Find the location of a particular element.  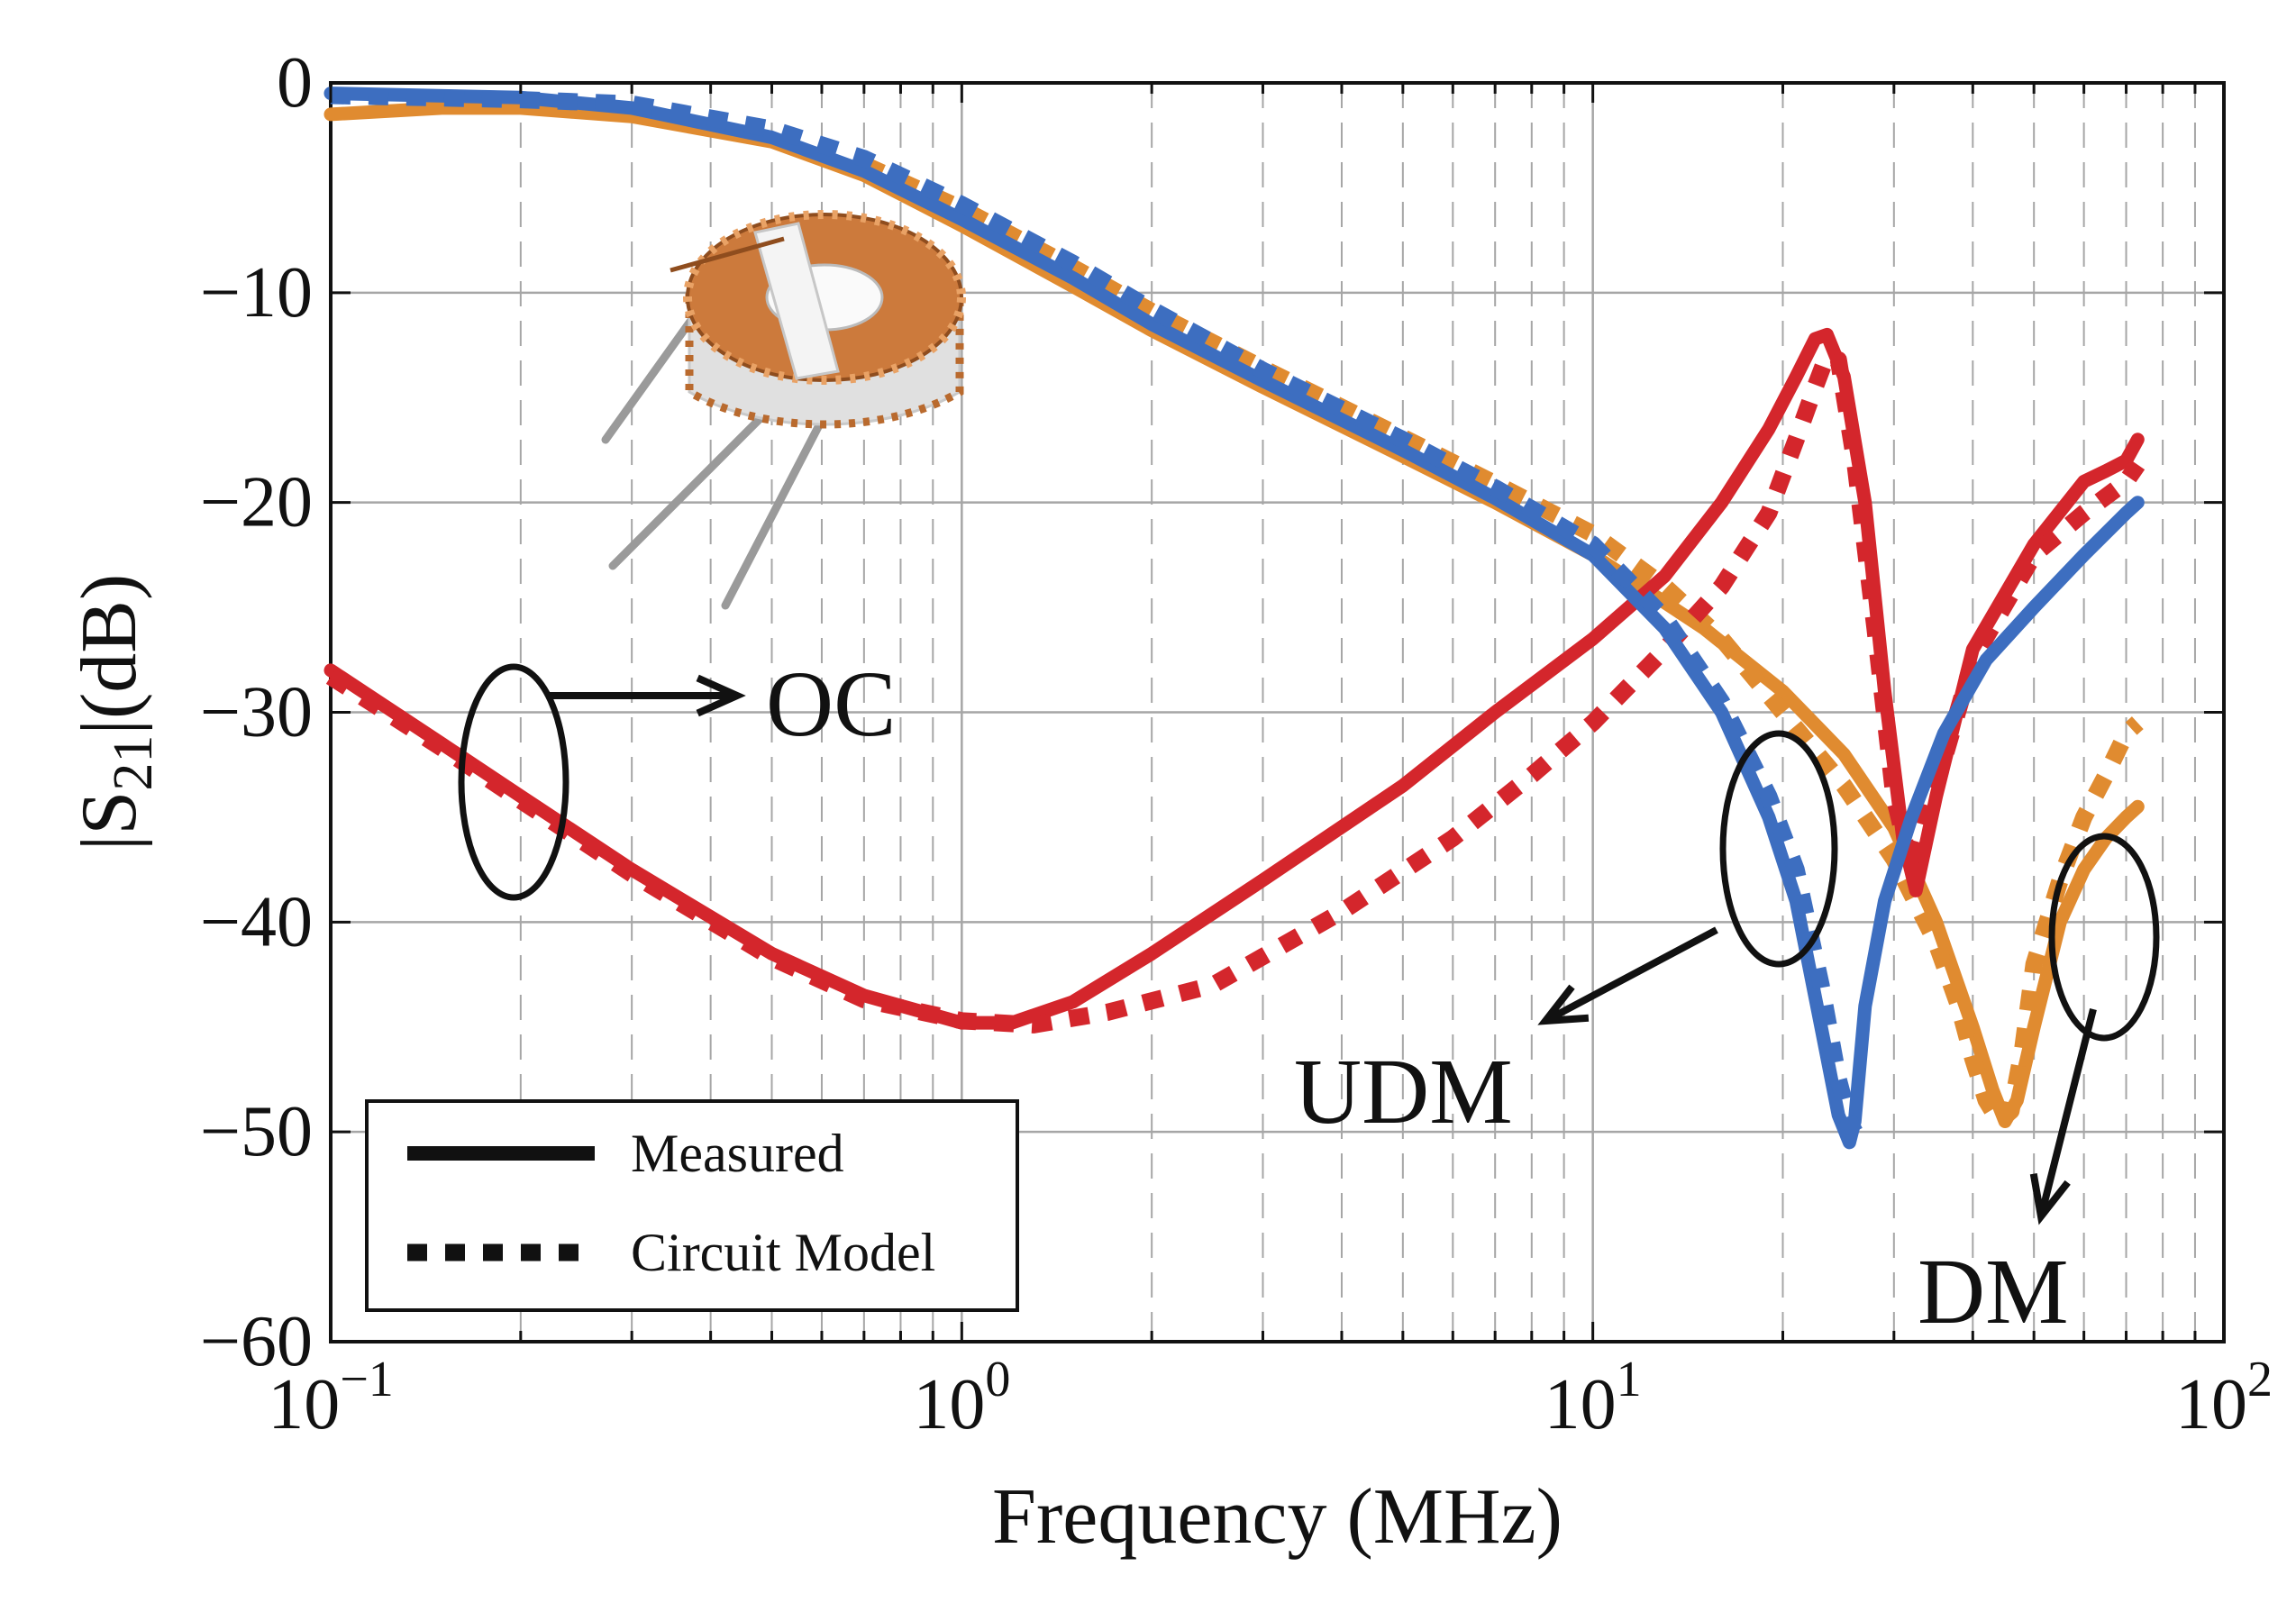

oc-label: OC is located at coordinates (831, 704).